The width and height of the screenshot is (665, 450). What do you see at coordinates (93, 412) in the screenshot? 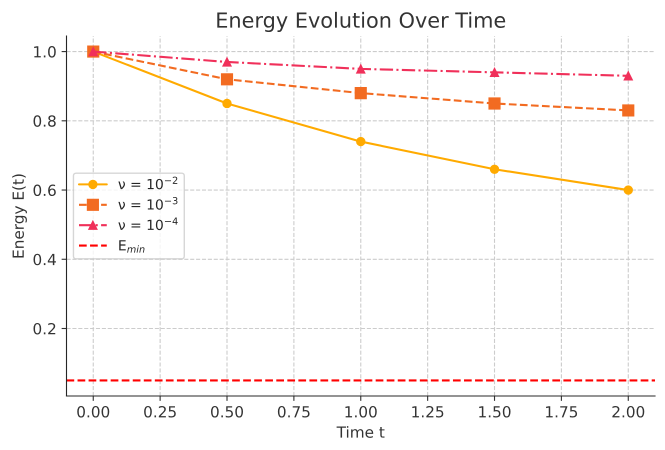
I see `x-tick-label: 0.00` at bounding box center [93, 412].